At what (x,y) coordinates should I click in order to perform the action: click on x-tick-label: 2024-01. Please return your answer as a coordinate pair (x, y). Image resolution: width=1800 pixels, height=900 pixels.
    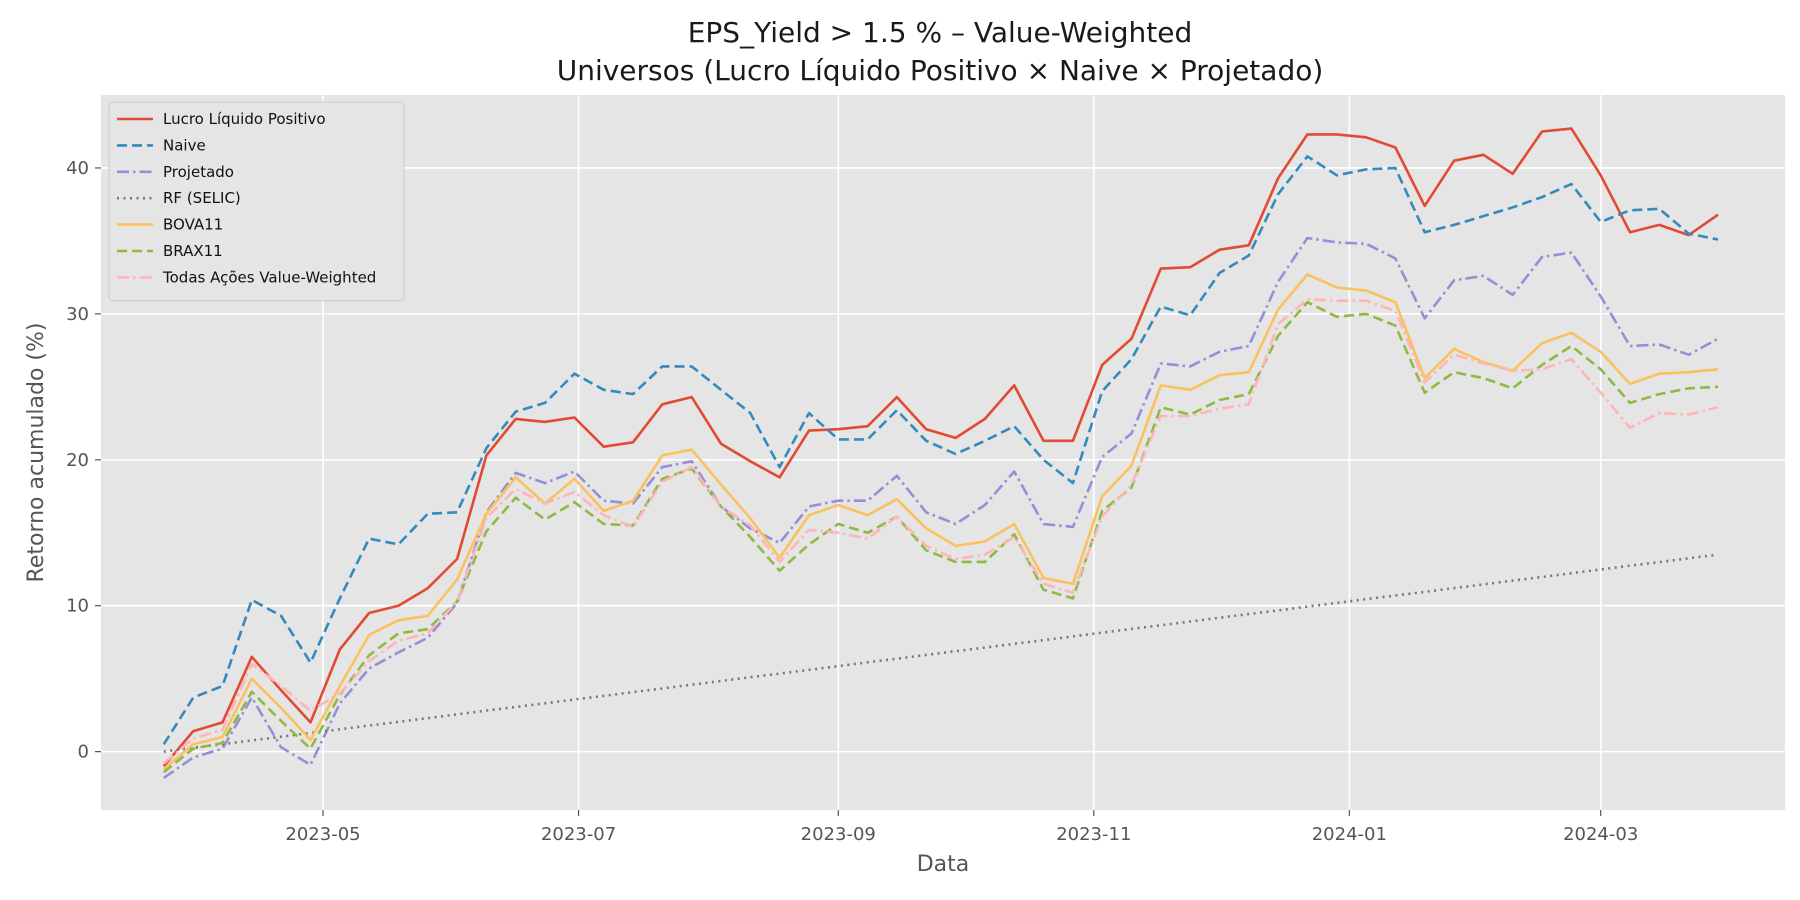
    Looking at the image, I should click on (1349, 834).